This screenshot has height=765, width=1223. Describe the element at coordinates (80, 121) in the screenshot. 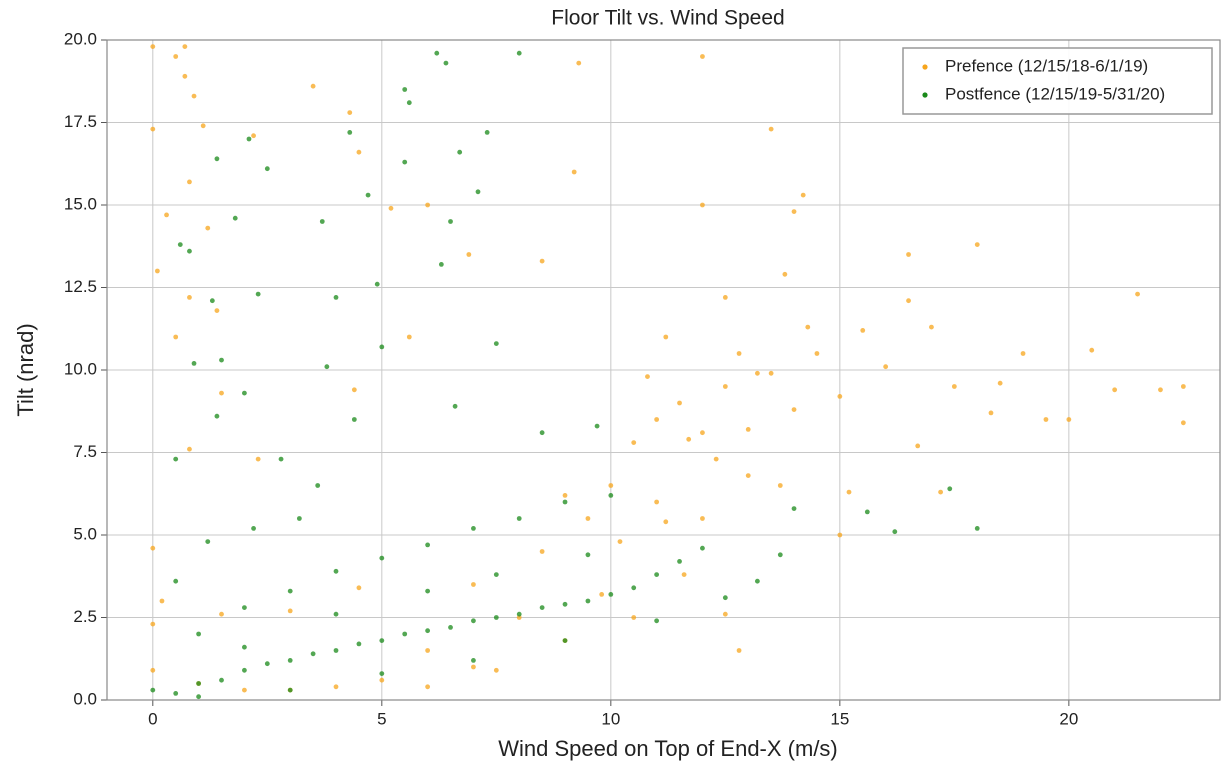

I see `y-tick-label: 17.5` at that location.